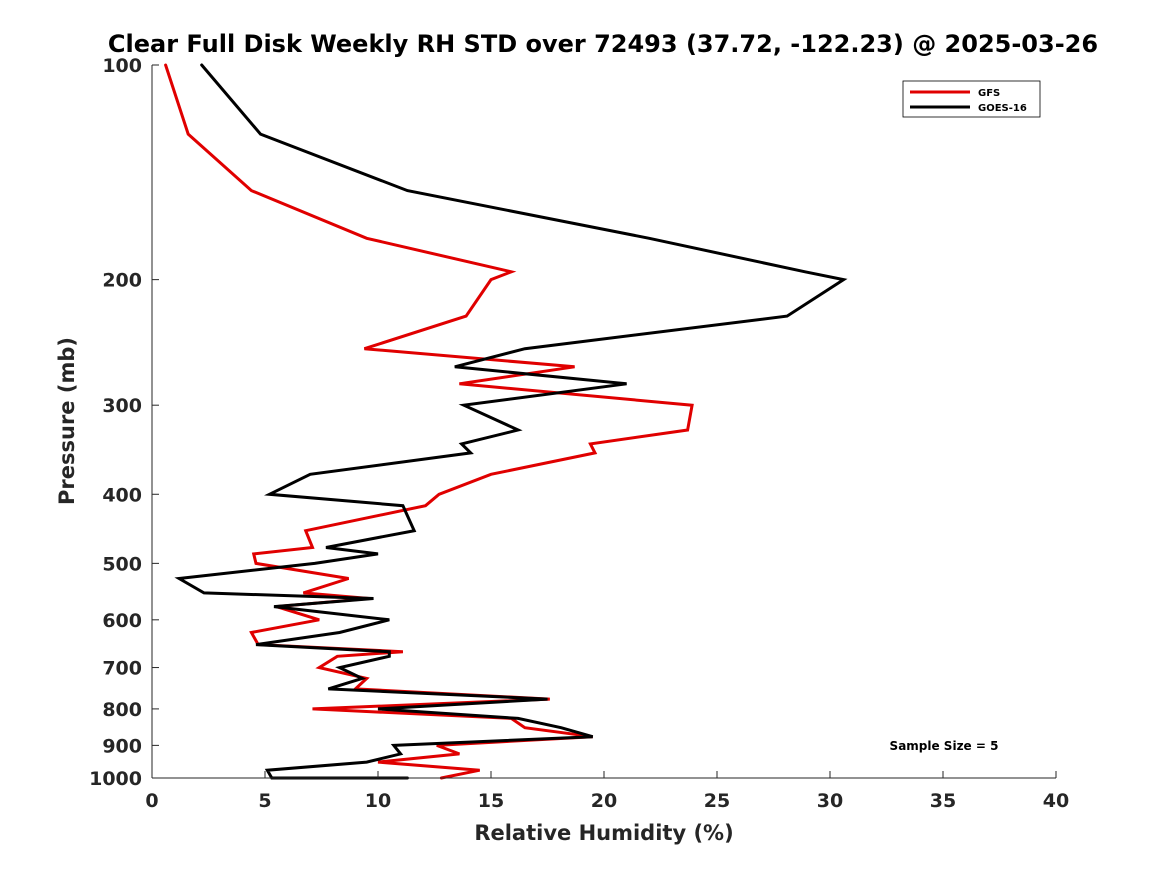 The height and width of the screenshot is (875, 1167). What do you see at coordinates (122, 66) in the screenshot?
I see `y-tick-label: 100` at bounding box center [122, 66].